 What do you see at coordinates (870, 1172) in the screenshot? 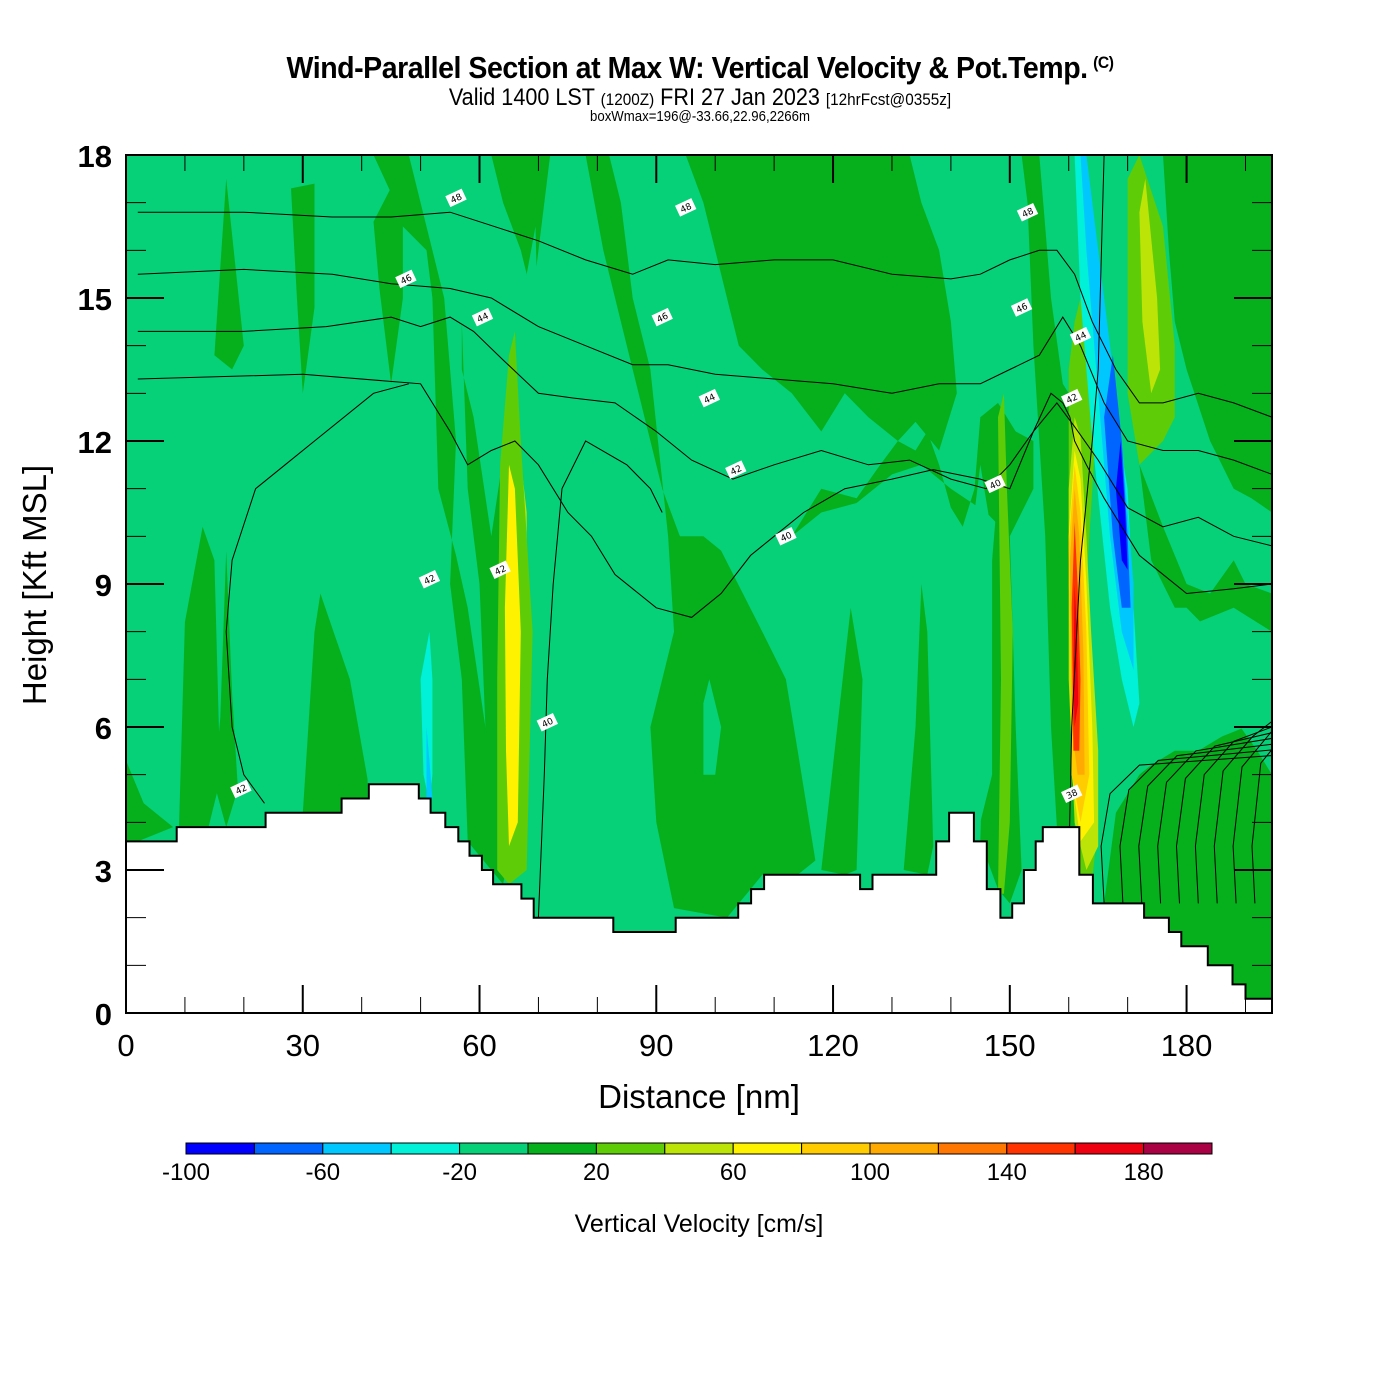
I see `colorbar-tick-label: 100` at bounding box center [870, 1172].